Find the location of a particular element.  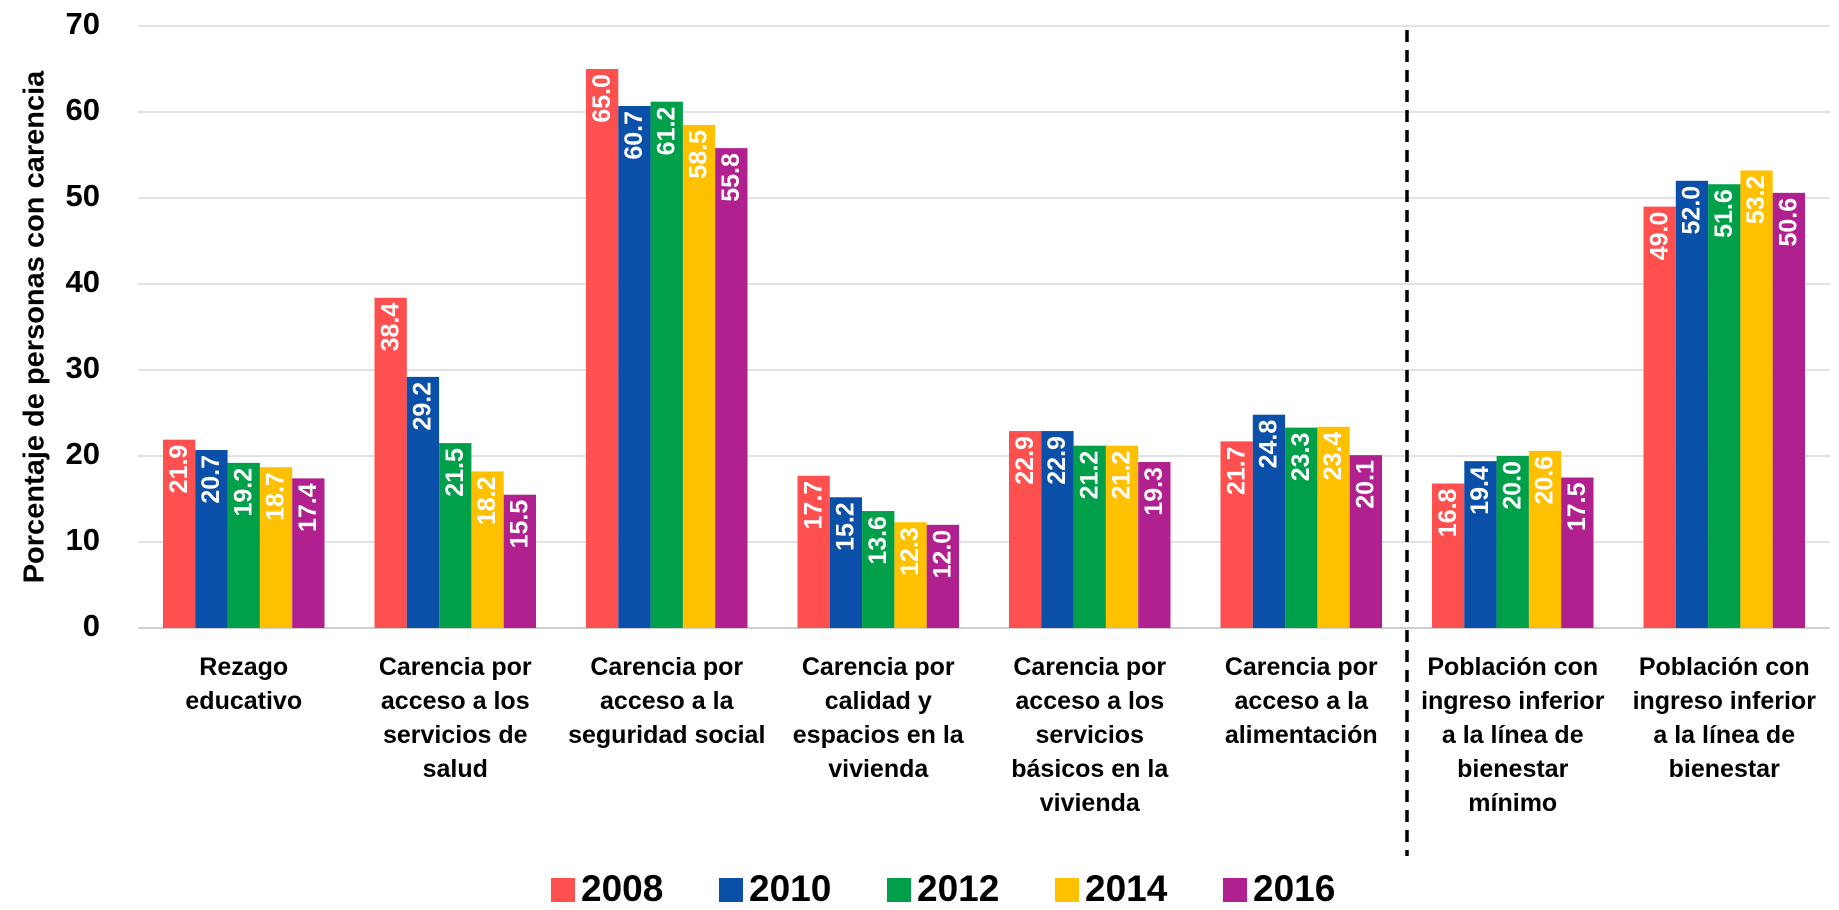

data-label: 20.1 is located at coordinates (1365, 484).